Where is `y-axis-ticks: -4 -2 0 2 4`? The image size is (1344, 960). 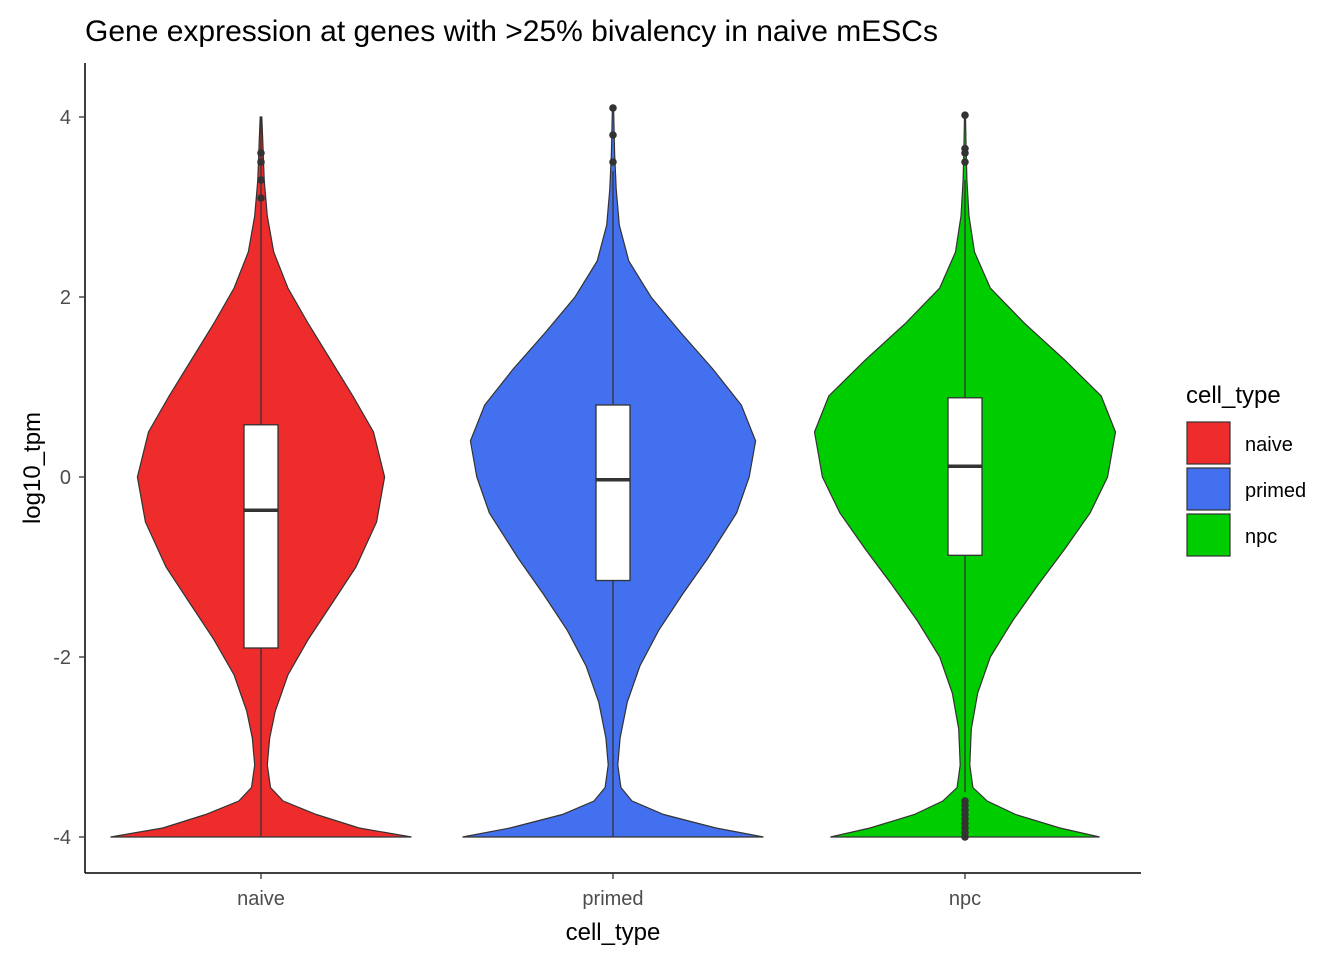
y-axis-ticks: -4 -2 0 2 4 is located at coordinates (69, 478).